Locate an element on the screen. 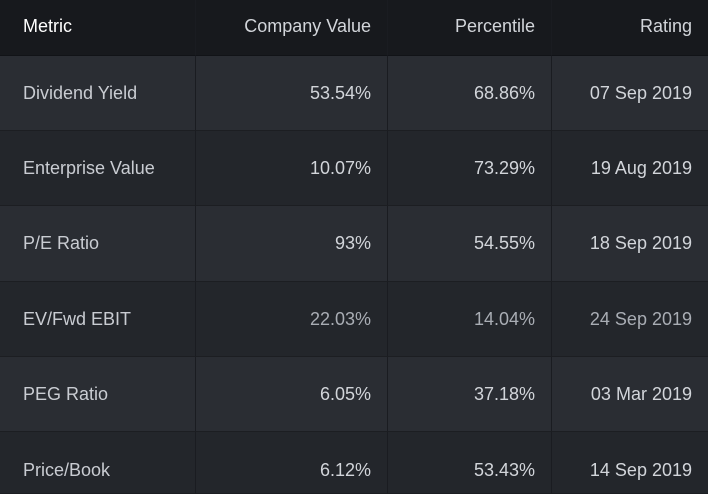 The height and width of the screenshot is (494, 708). metric-cell: Dividend Yield is located at coordinates (98, 93).